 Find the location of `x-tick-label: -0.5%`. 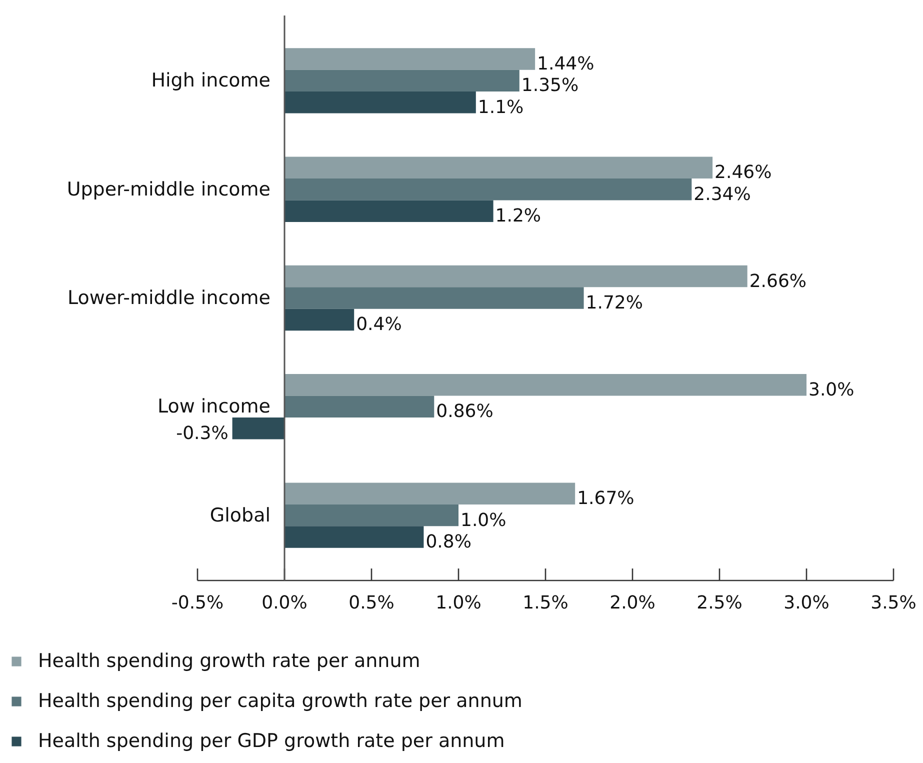

x-tick-label: -0.5% is located at coordinates (197, 603).